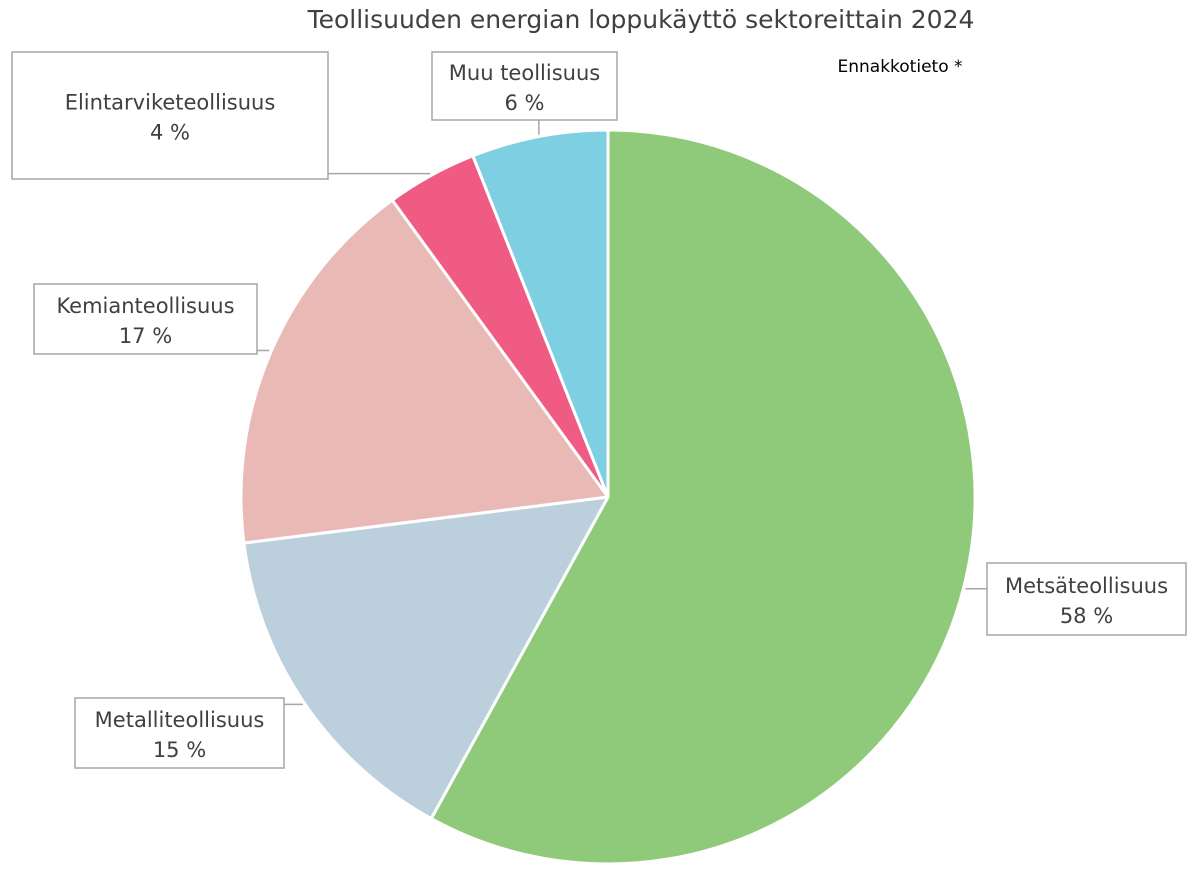 The image size is (1199, 878). Describe the element at coordinates (525, 103) in the screenshot. I see `slice-value-label: 6 %` at that location.